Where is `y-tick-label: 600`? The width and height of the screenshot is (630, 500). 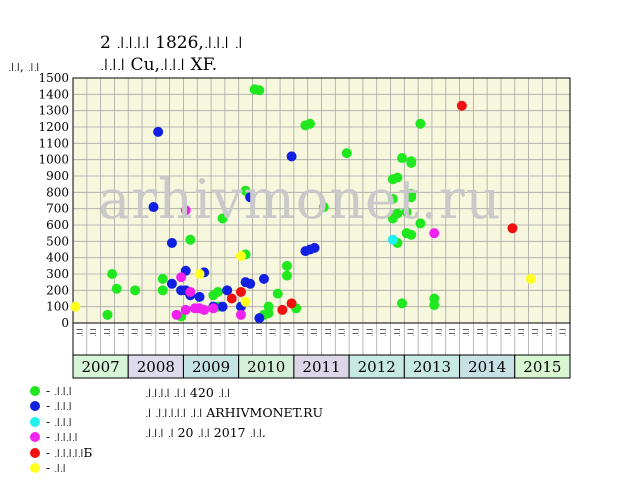
y-tick-label: 600 is located at coordinates (57, 225).